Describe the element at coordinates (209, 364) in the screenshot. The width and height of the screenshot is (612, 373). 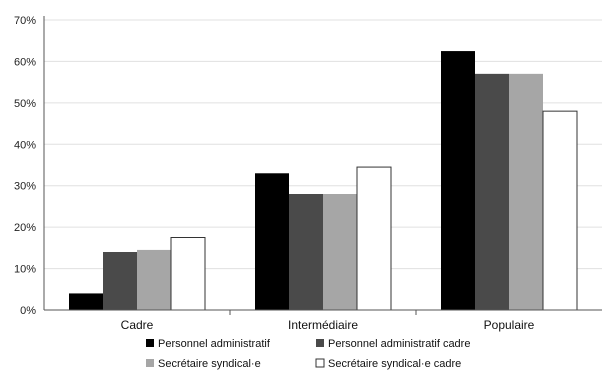
I see `legend-label-2: Secrétaire syndical·e` at that location.